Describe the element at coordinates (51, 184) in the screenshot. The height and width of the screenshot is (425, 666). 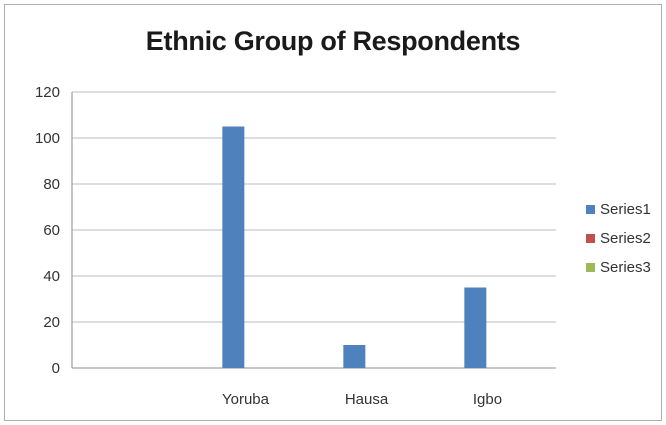
I see `y-tick-label: 80` at that location.